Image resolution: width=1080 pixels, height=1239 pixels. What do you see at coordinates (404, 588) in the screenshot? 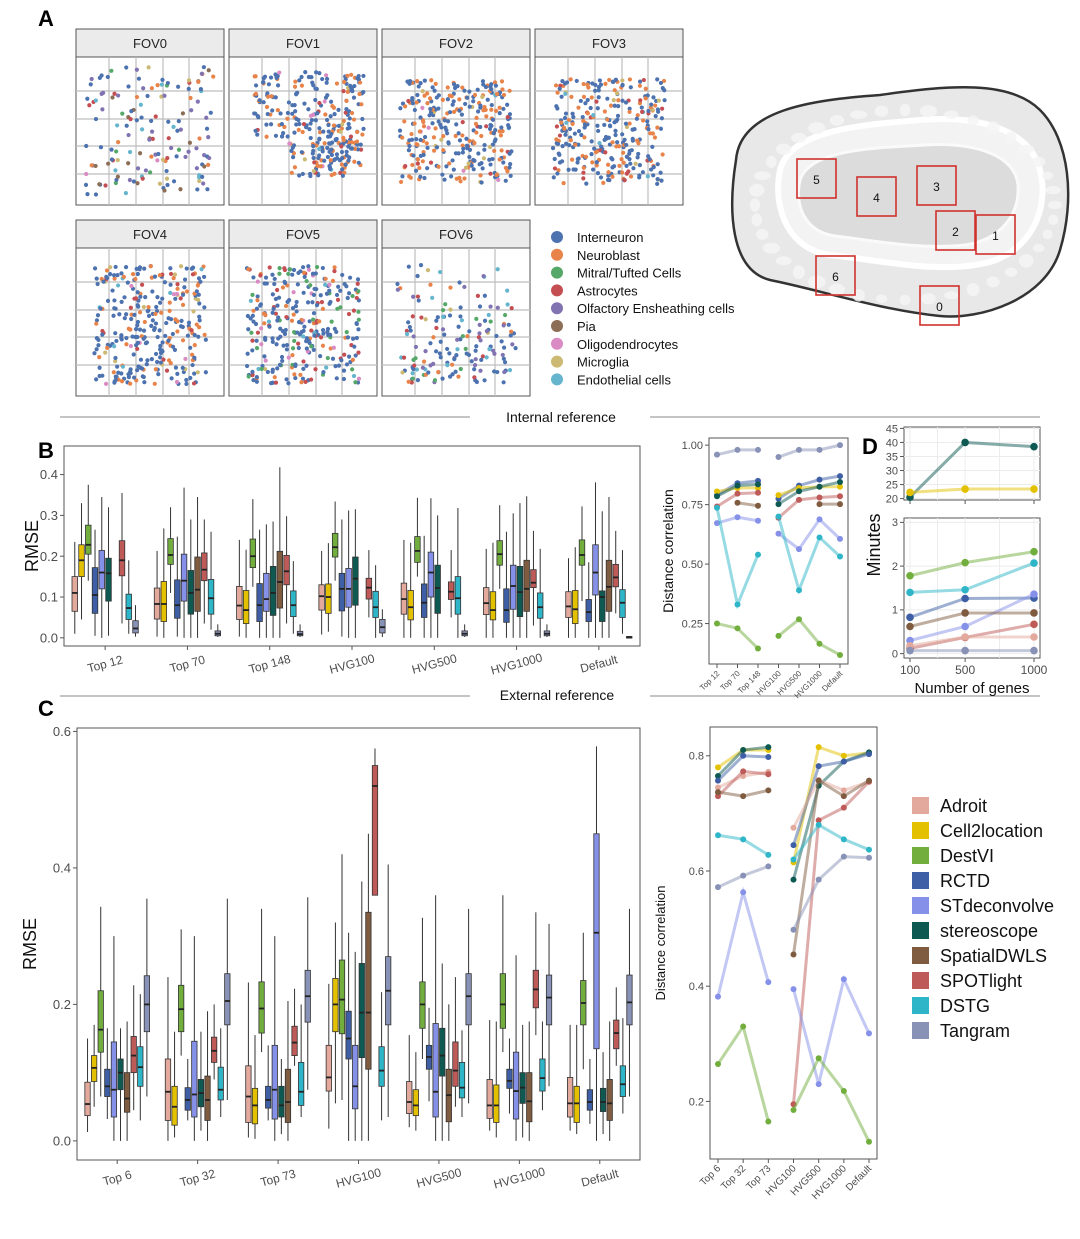
I see `box-adroit` at bounding box center [404, 588].